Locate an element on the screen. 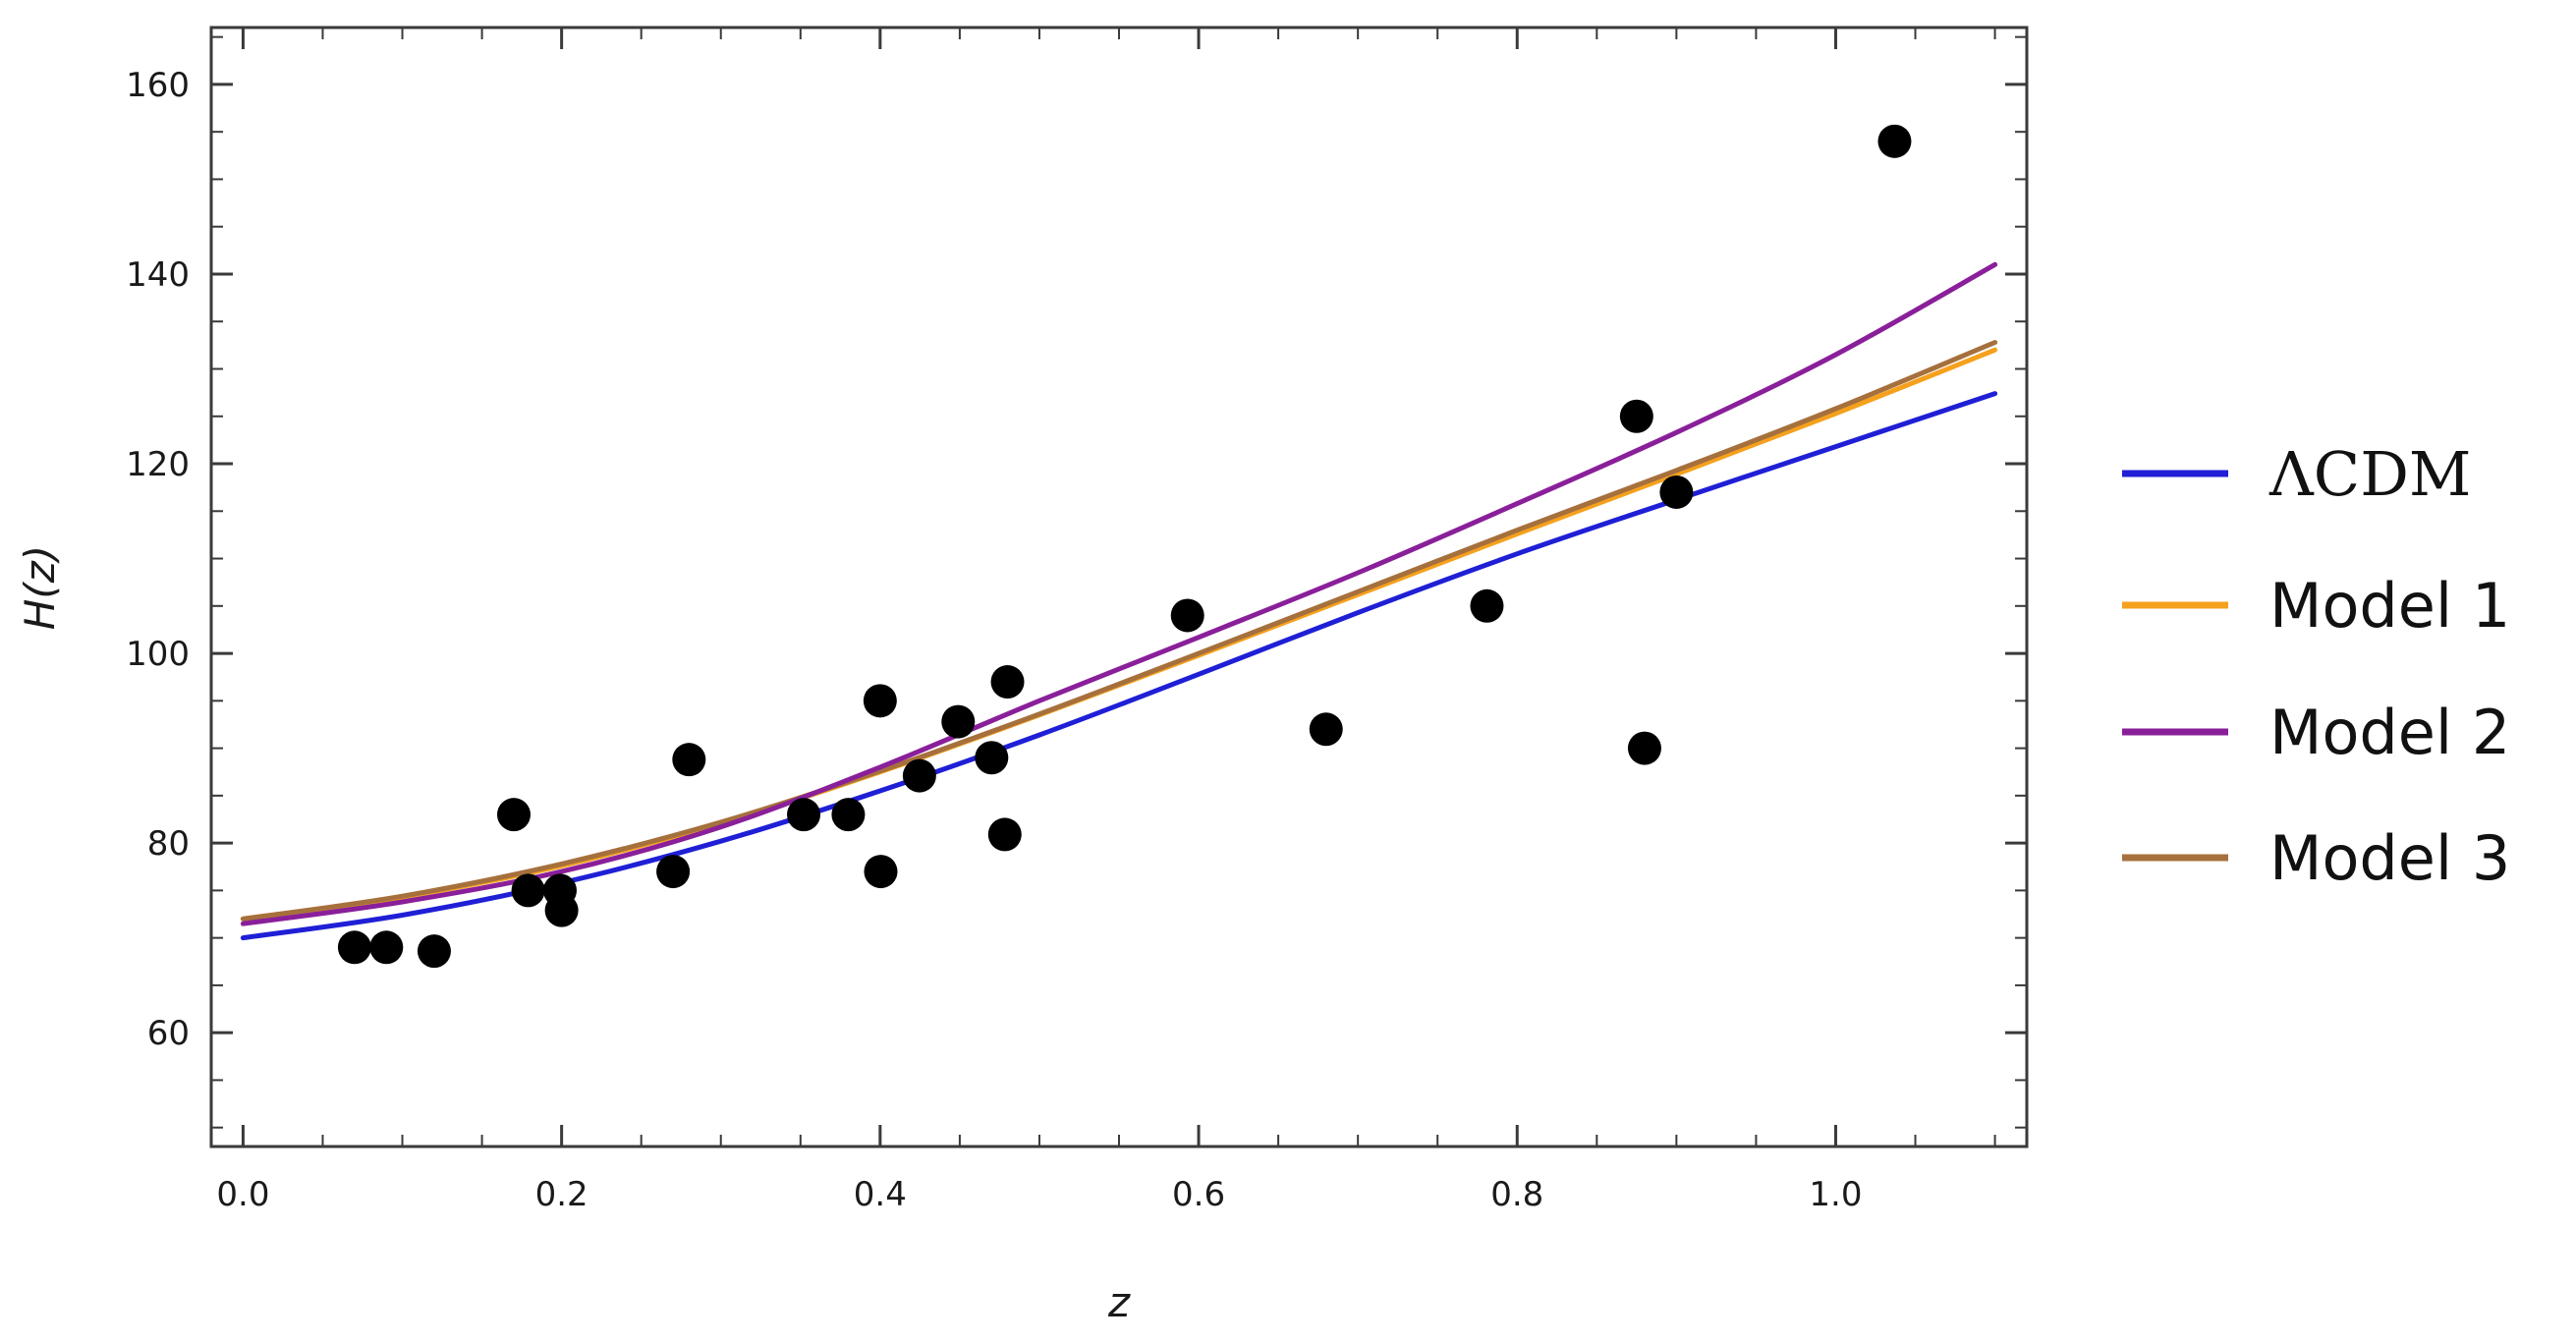  y-tick-label: 80 is located at coordinates (168, 844).